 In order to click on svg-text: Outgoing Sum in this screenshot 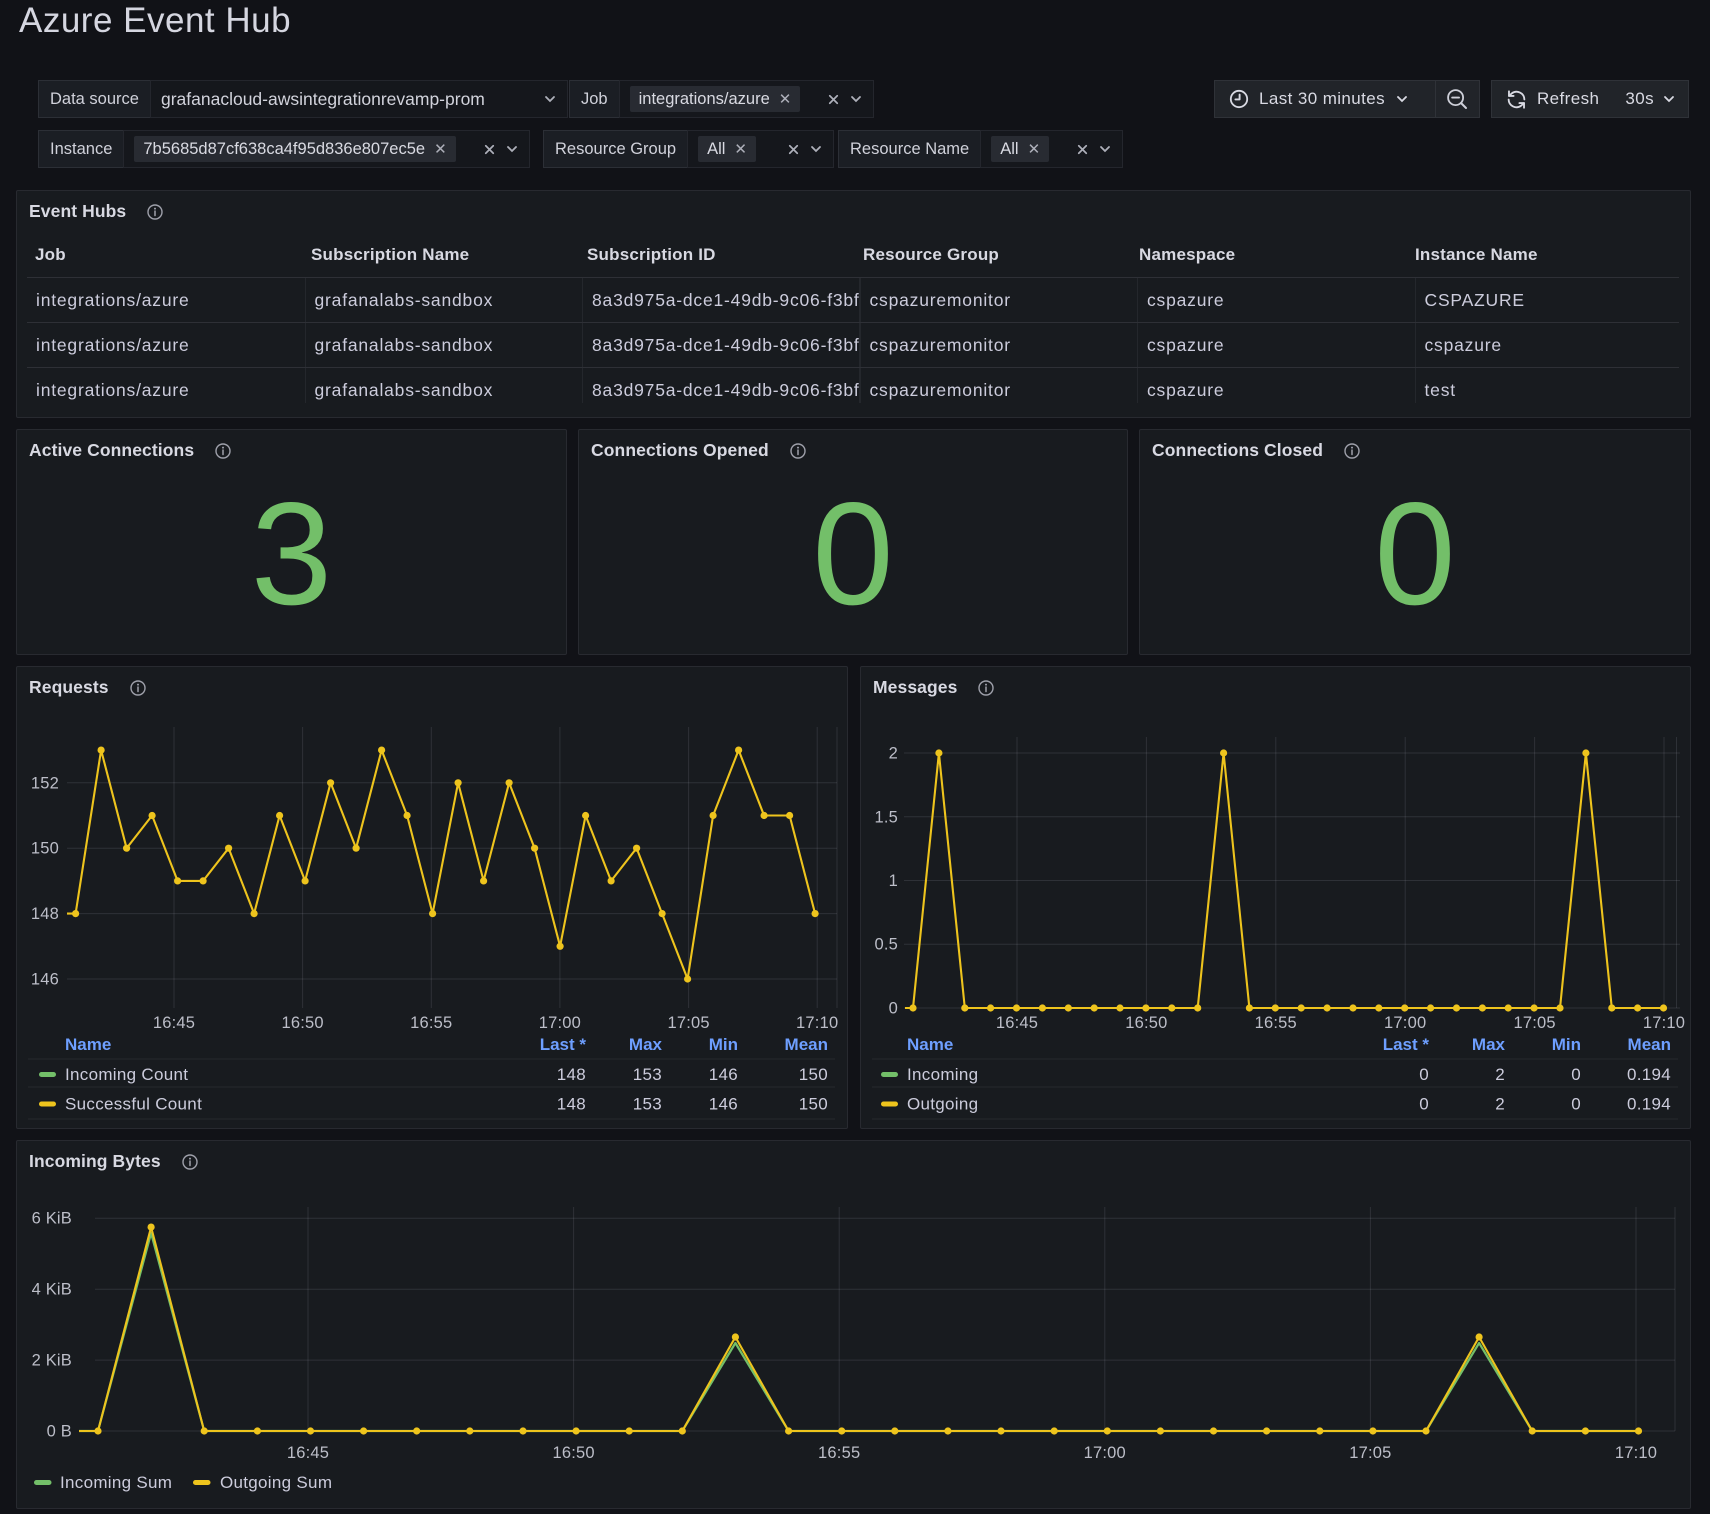, I will do `click(276, 1482)`.